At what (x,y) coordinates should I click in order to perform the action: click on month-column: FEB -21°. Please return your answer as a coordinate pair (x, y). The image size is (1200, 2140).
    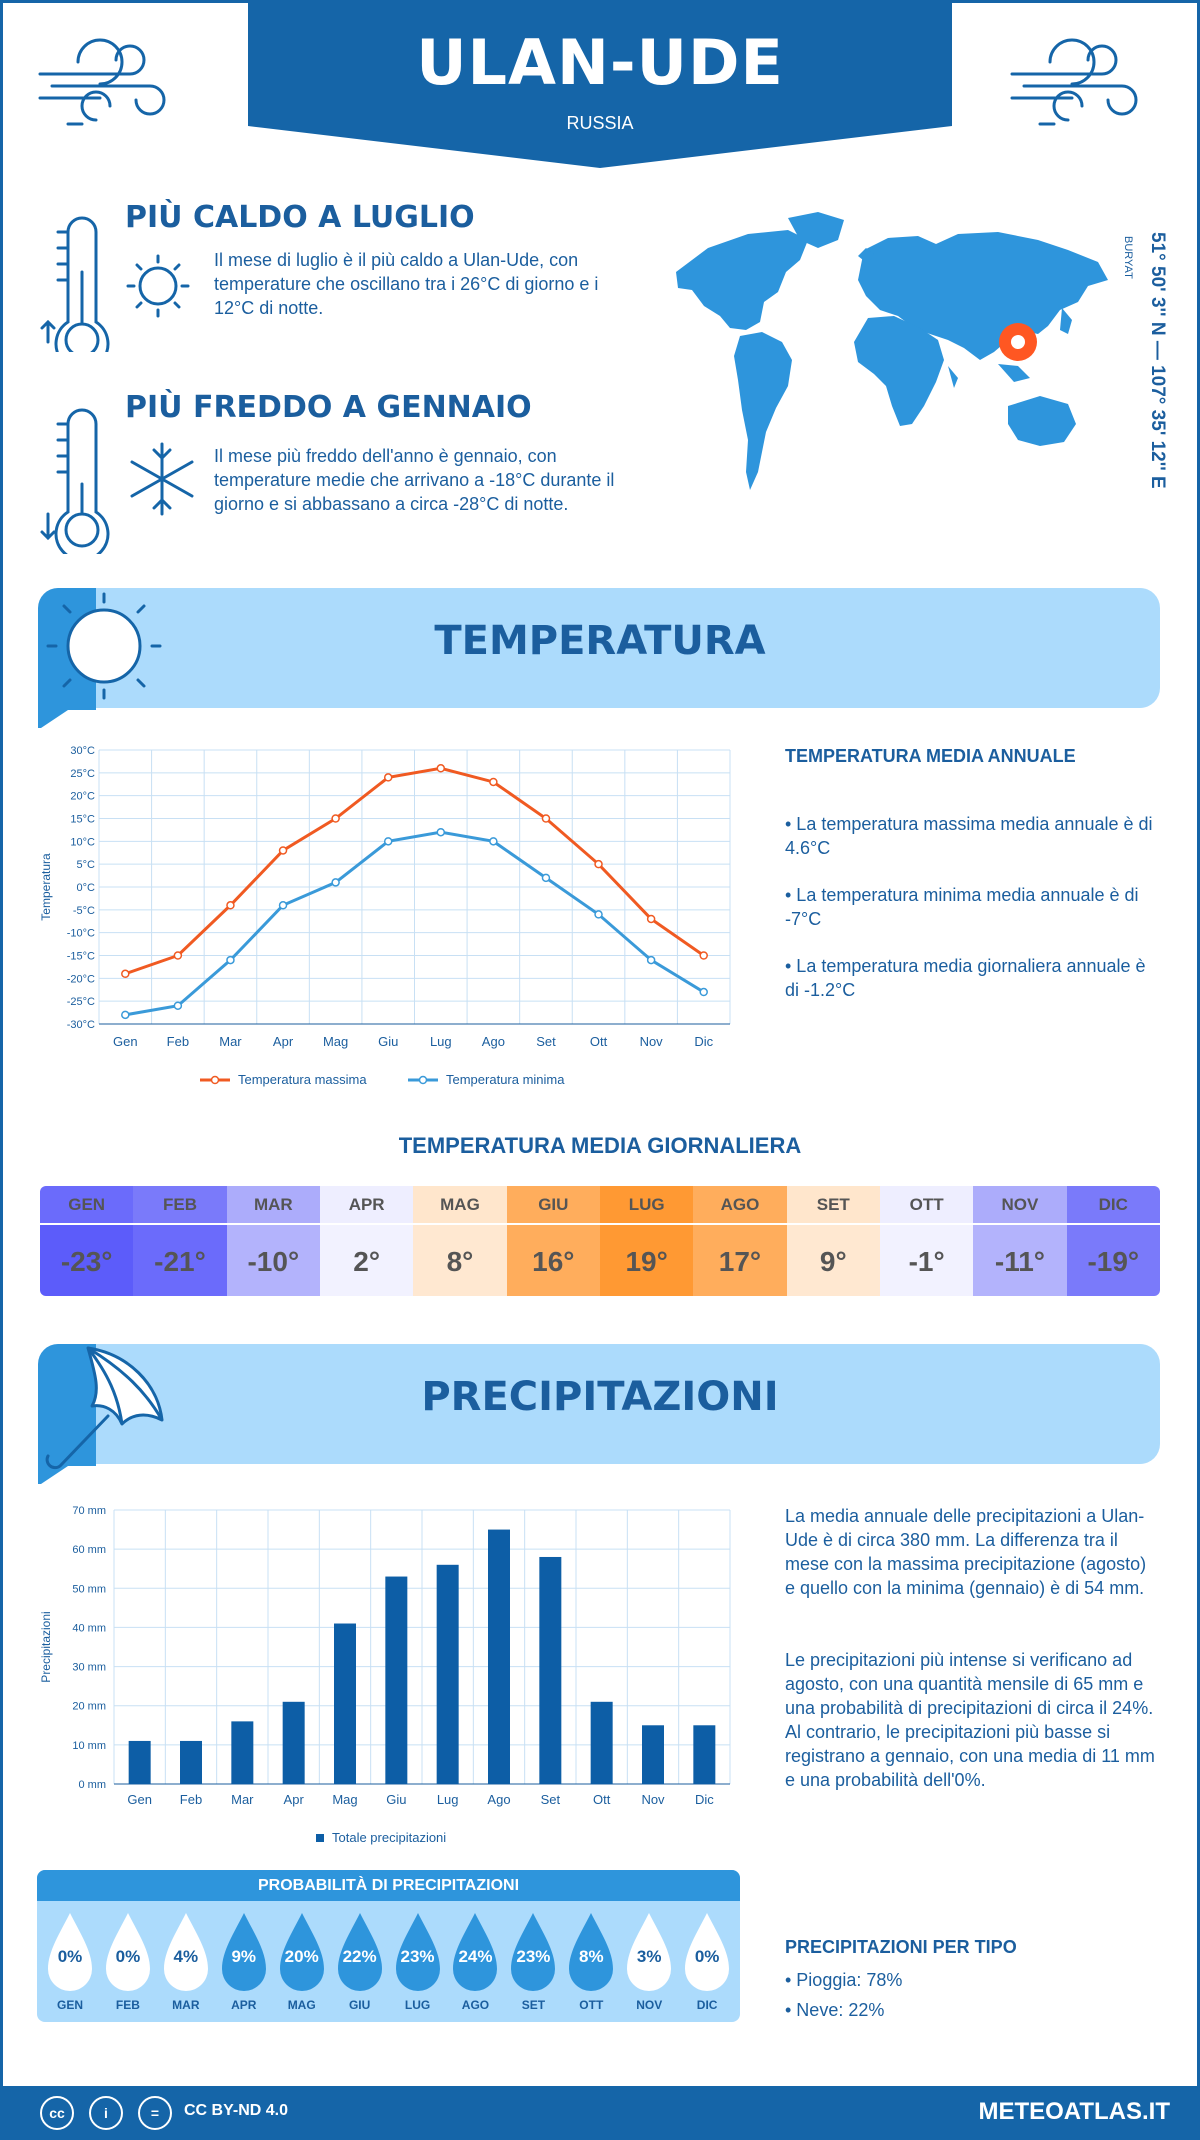
    Looking at the image, I should click on (180, 1241).